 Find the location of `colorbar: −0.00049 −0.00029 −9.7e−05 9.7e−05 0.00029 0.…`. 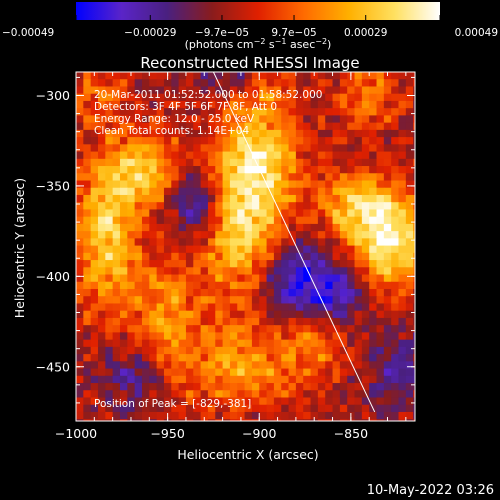

colorbar: −0.00049 −0.00029 −9.7e−05 9.7e−05 0.00029 0.… is located at coordinates (250, 26).